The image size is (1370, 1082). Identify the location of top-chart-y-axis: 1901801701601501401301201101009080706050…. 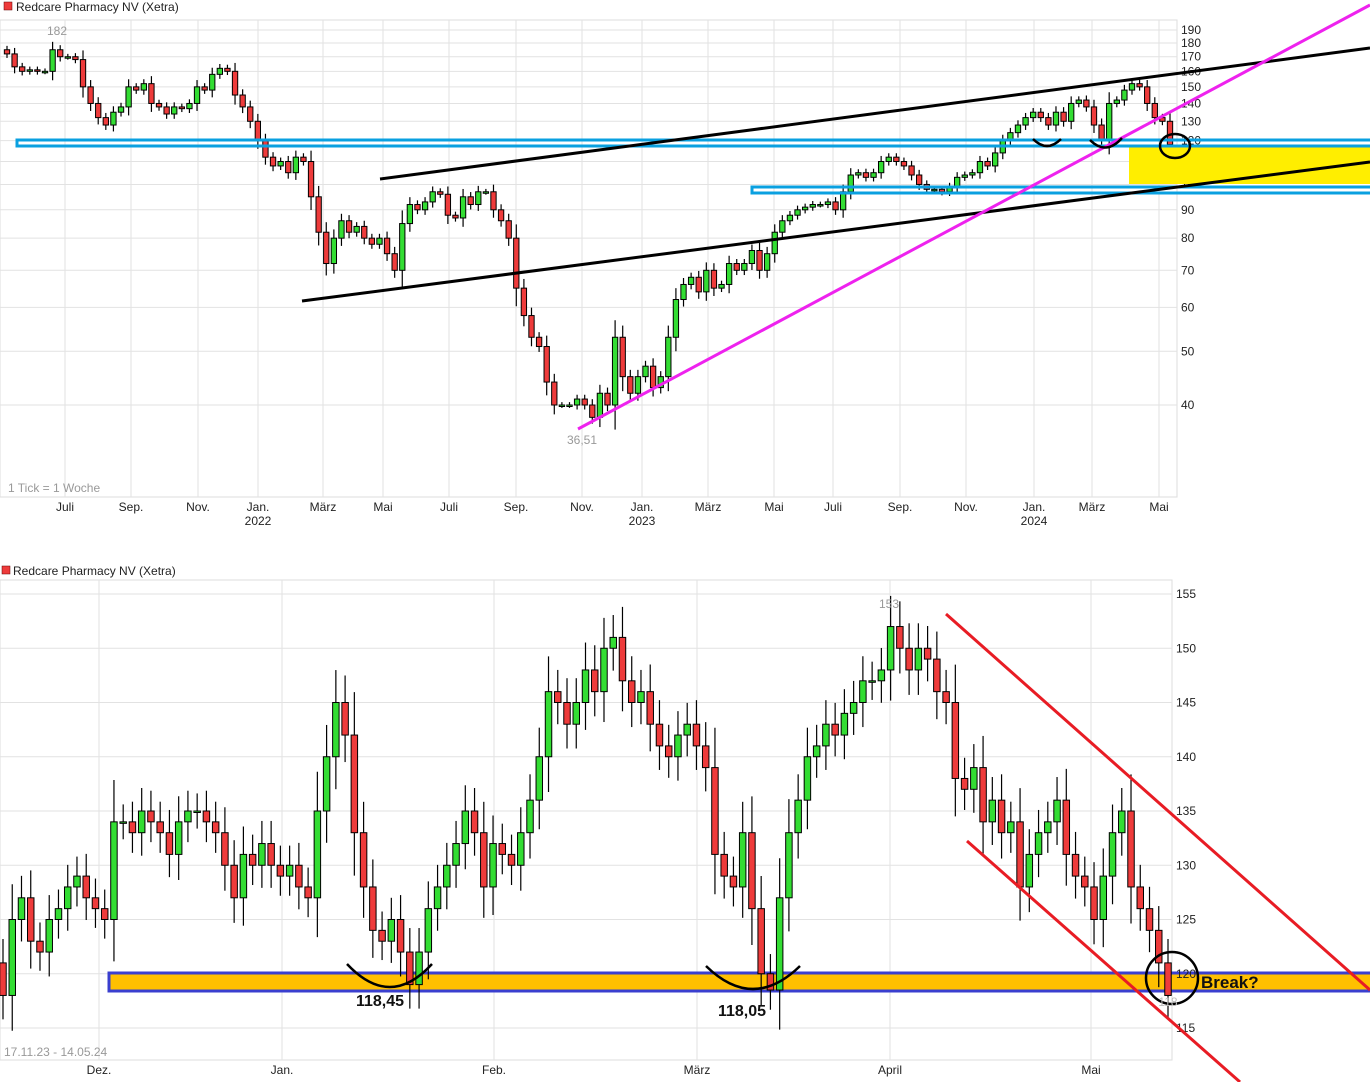
(1191, 217).